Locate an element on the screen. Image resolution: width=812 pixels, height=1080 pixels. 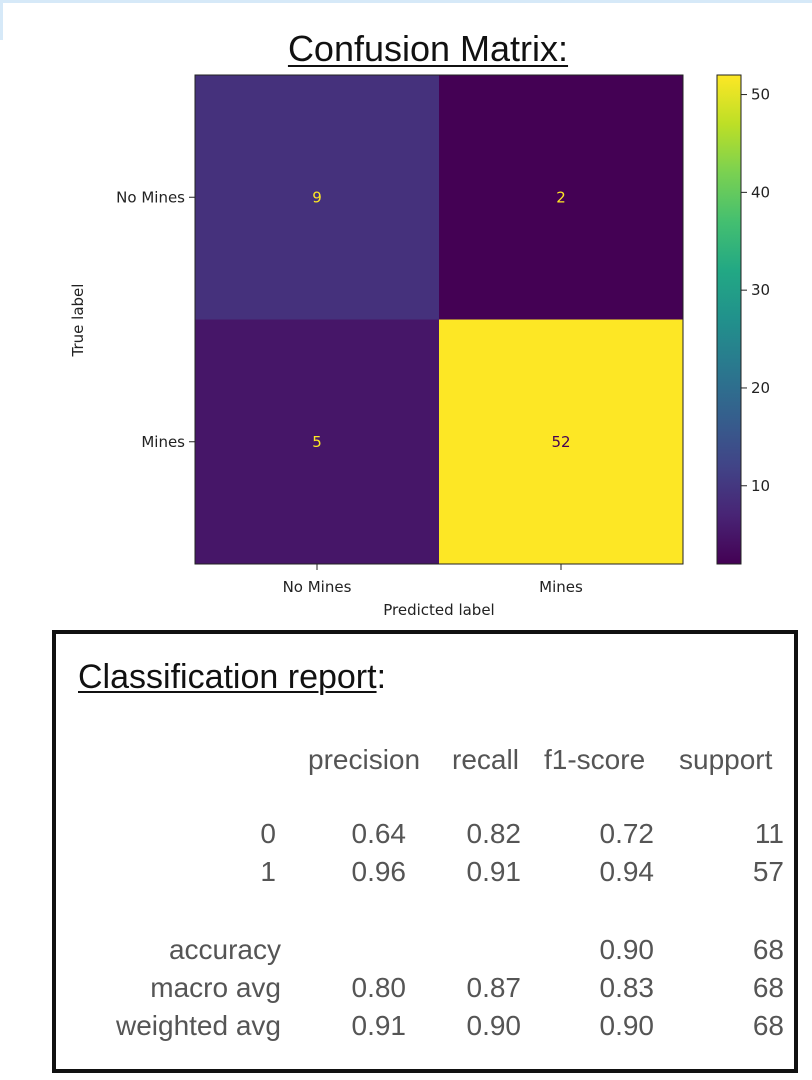
y-tick-label: No Mines is located at coordinates (150, 197).